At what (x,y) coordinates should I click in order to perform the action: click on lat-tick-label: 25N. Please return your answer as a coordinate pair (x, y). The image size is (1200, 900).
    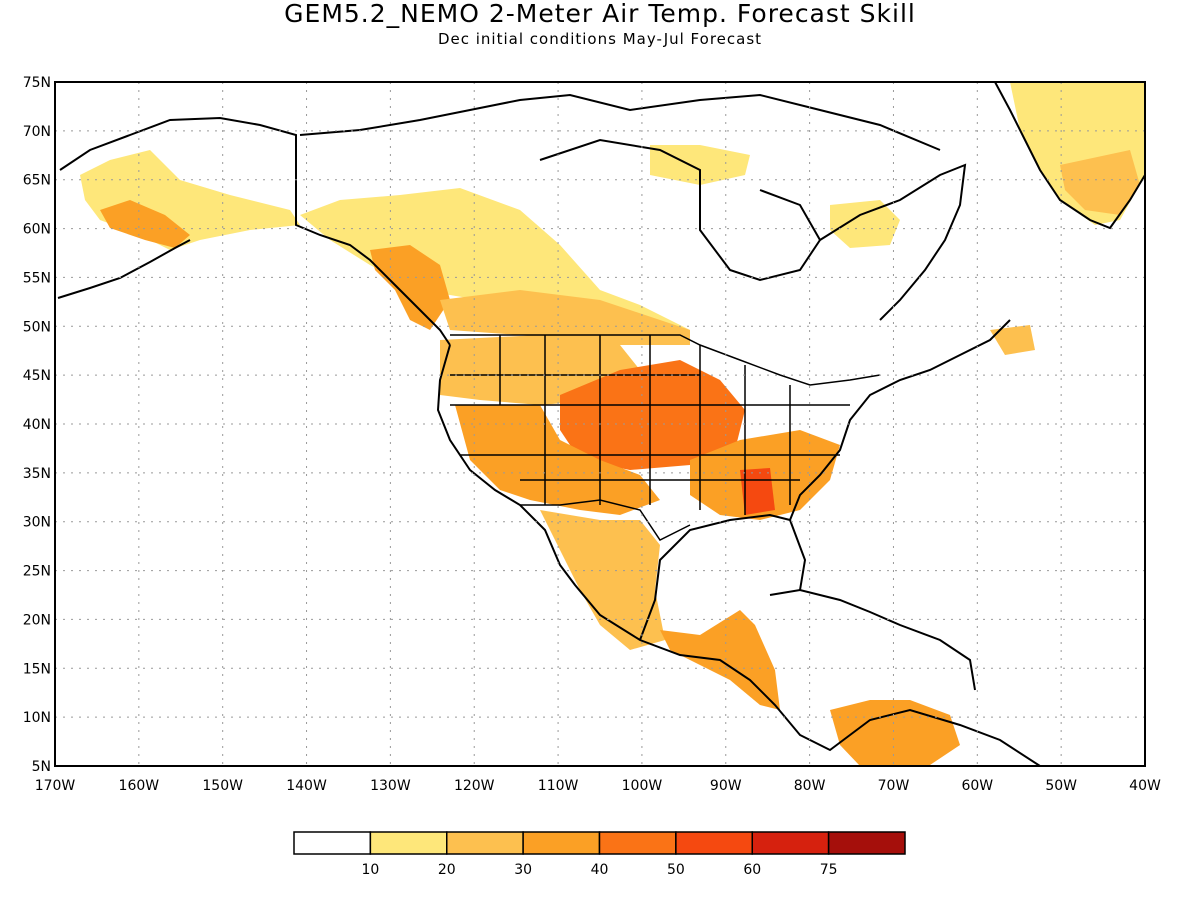
    Looking at the image, I should click on (37, 572).